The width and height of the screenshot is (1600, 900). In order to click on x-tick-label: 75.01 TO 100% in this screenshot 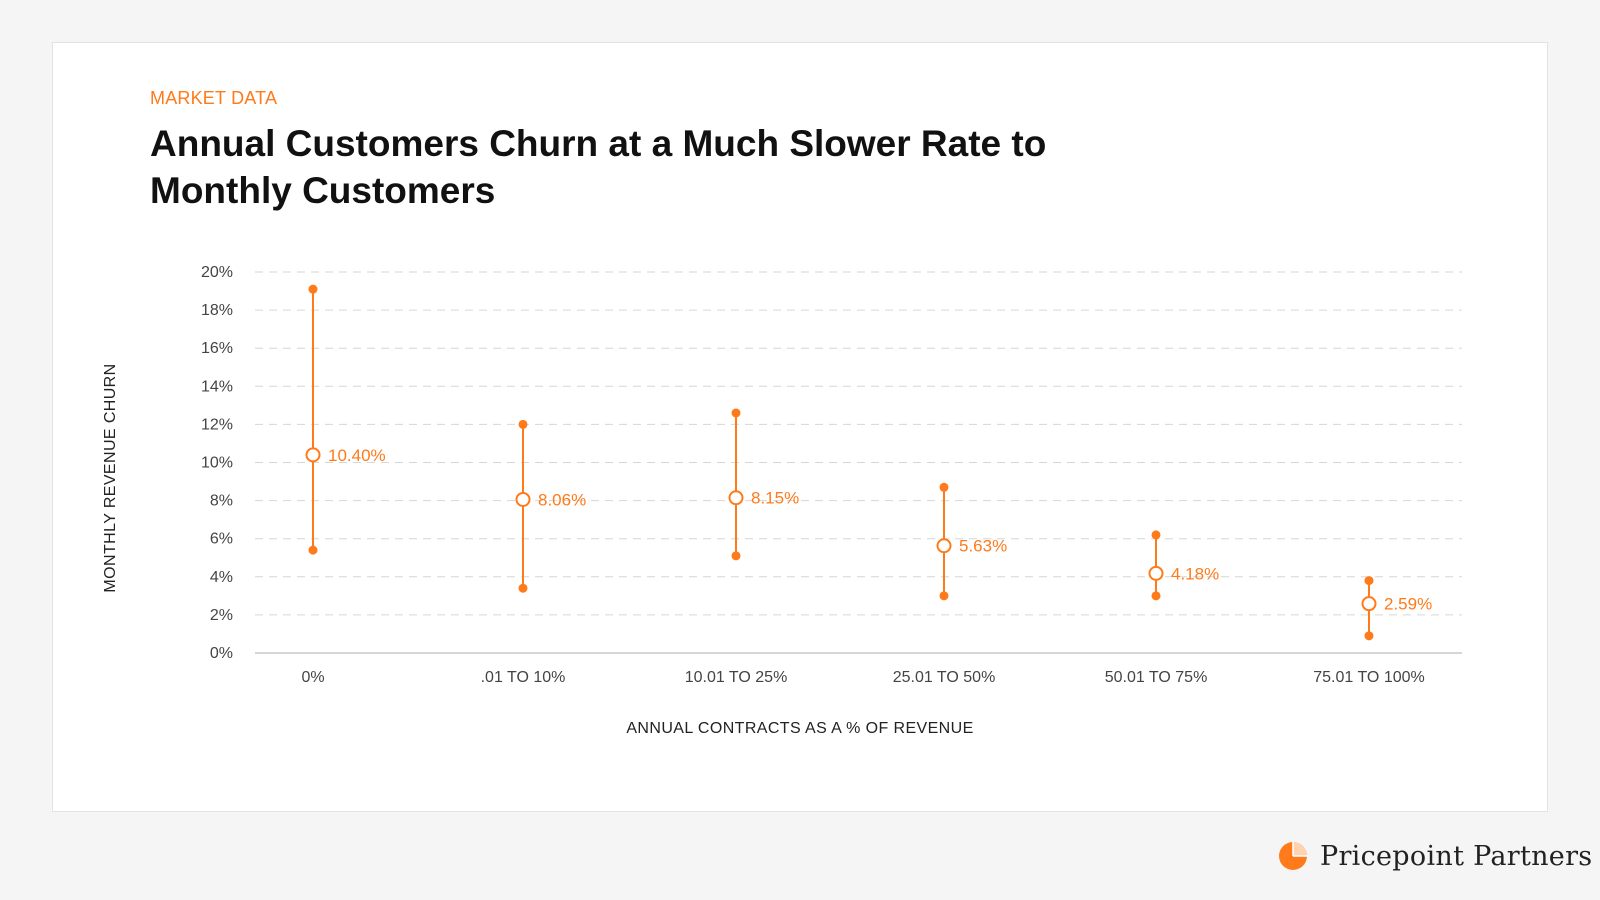, I will do `click(1369, 677)`.